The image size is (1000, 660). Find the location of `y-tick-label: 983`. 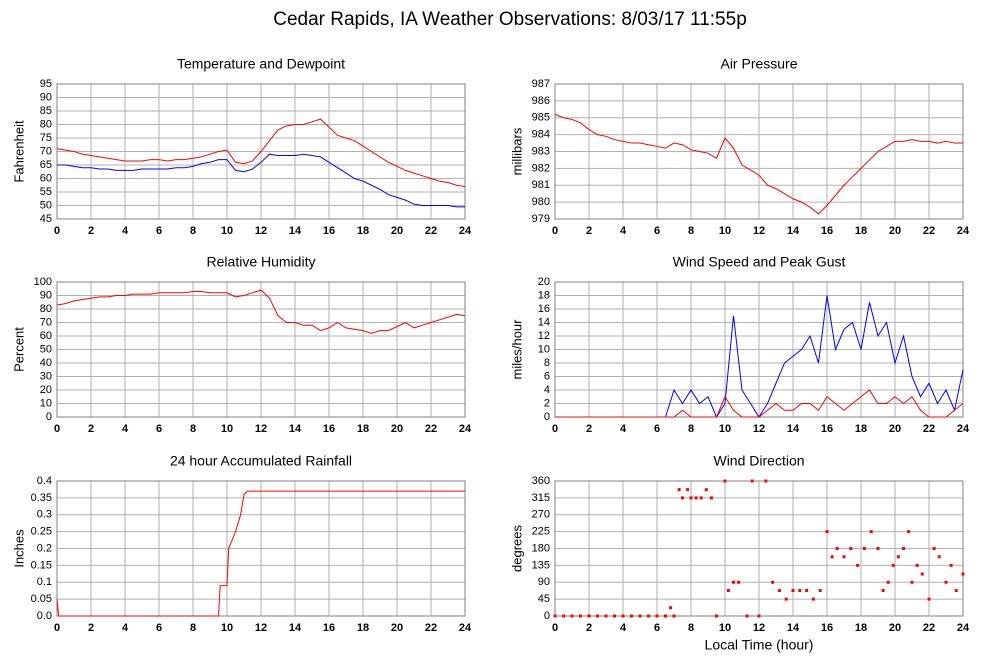

y-tick-label: 983 is located at coordinates (541, 151).